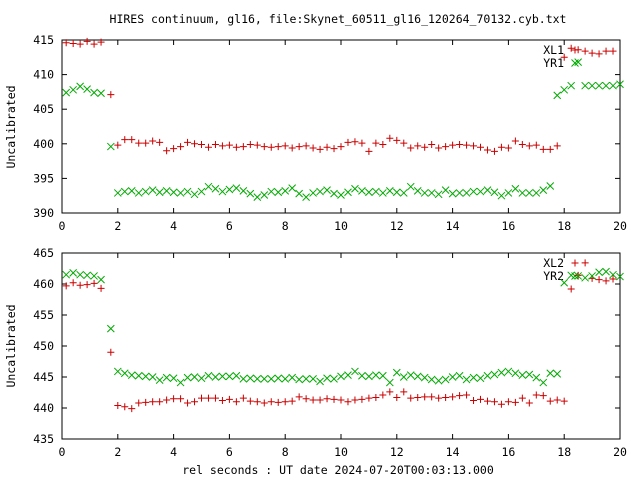 The width and height of the screenshot is (640, 480). Describe the element at coordinates (620, 226) in the screenshot. I see `top-x-tick-label: 20` at that location.